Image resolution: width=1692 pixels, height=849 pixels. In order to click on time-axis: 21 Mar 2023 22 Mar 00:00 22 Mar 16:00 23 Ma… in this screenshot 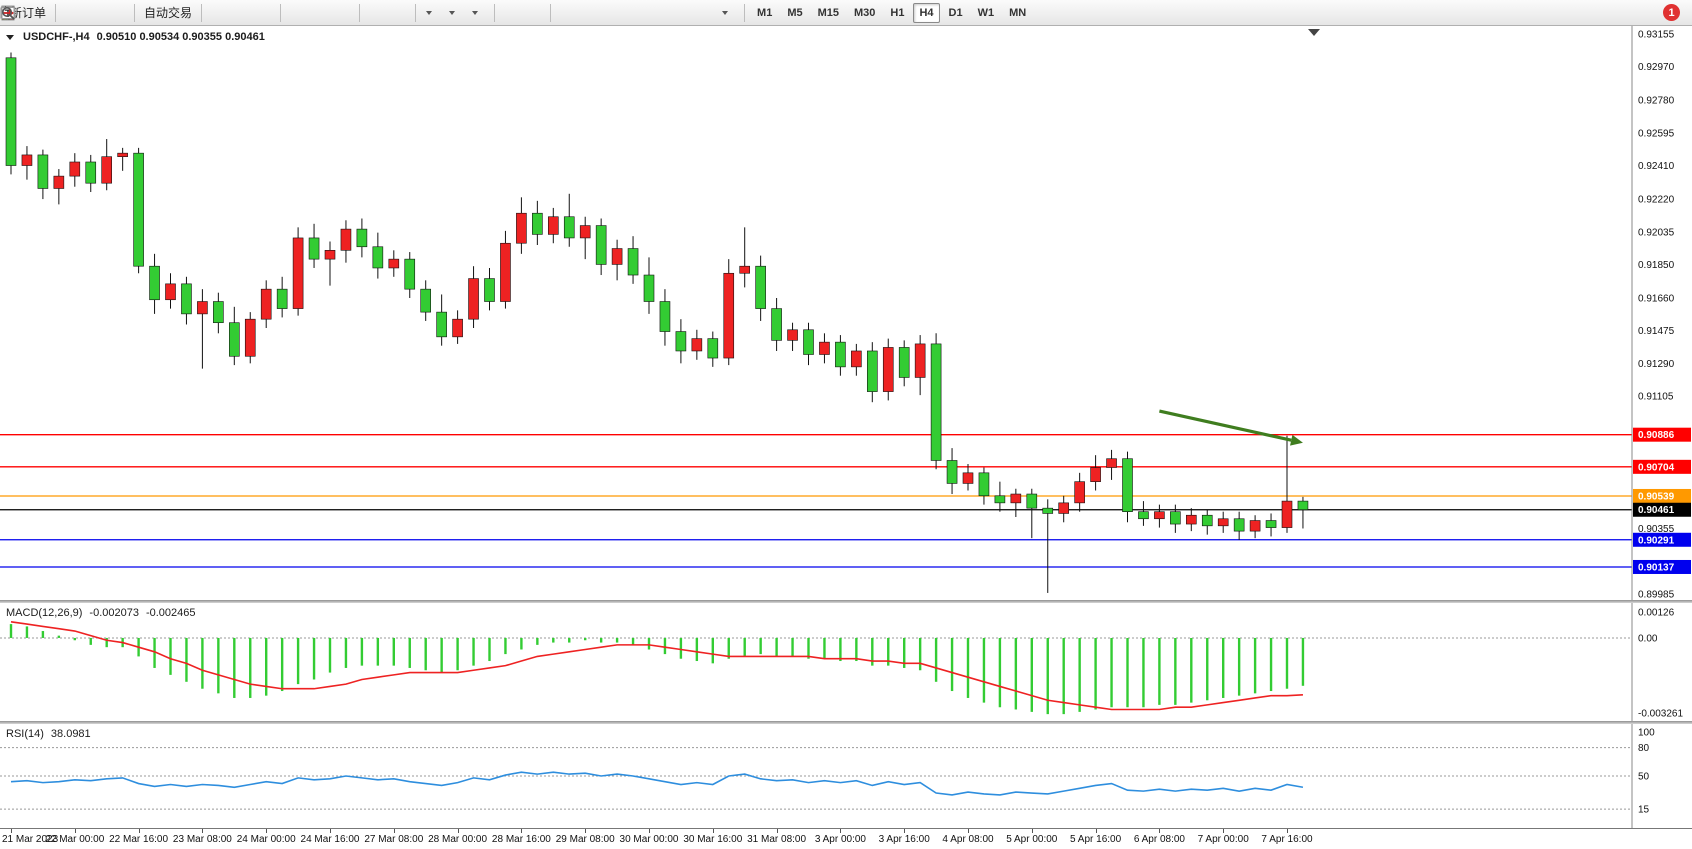, I will do `click(846, 838)`.